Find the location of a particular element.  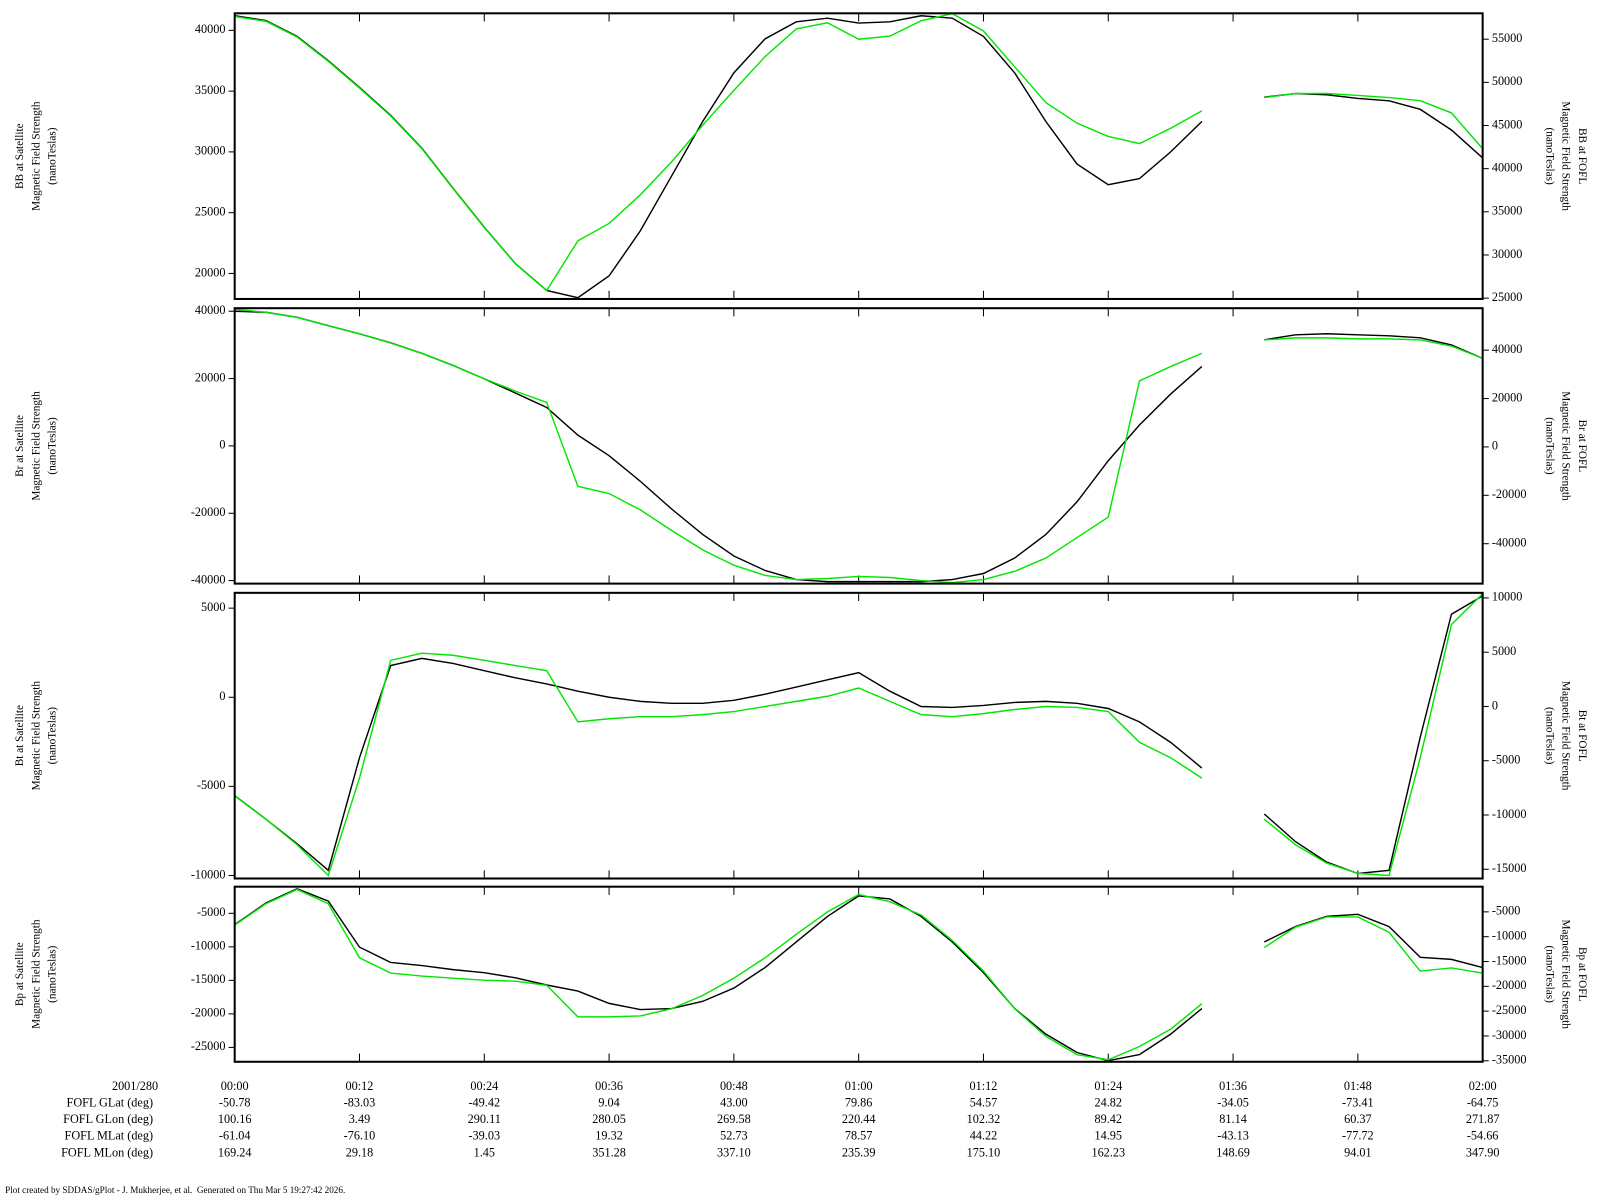

ephemeris-value: -39.03 is located at coordinates (484, 1135).